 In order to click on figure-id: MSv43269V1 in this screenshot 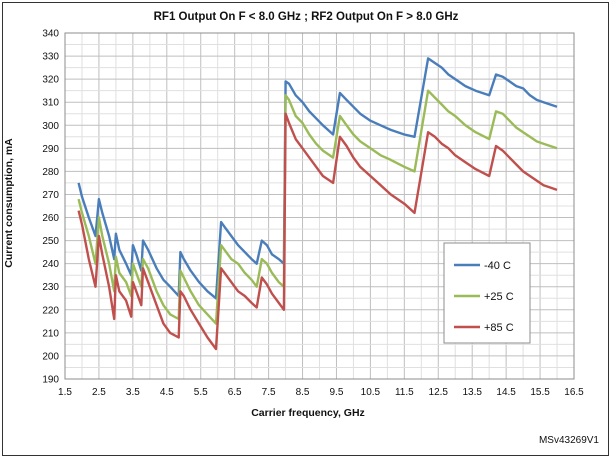, I will do `click(568, 440)`.